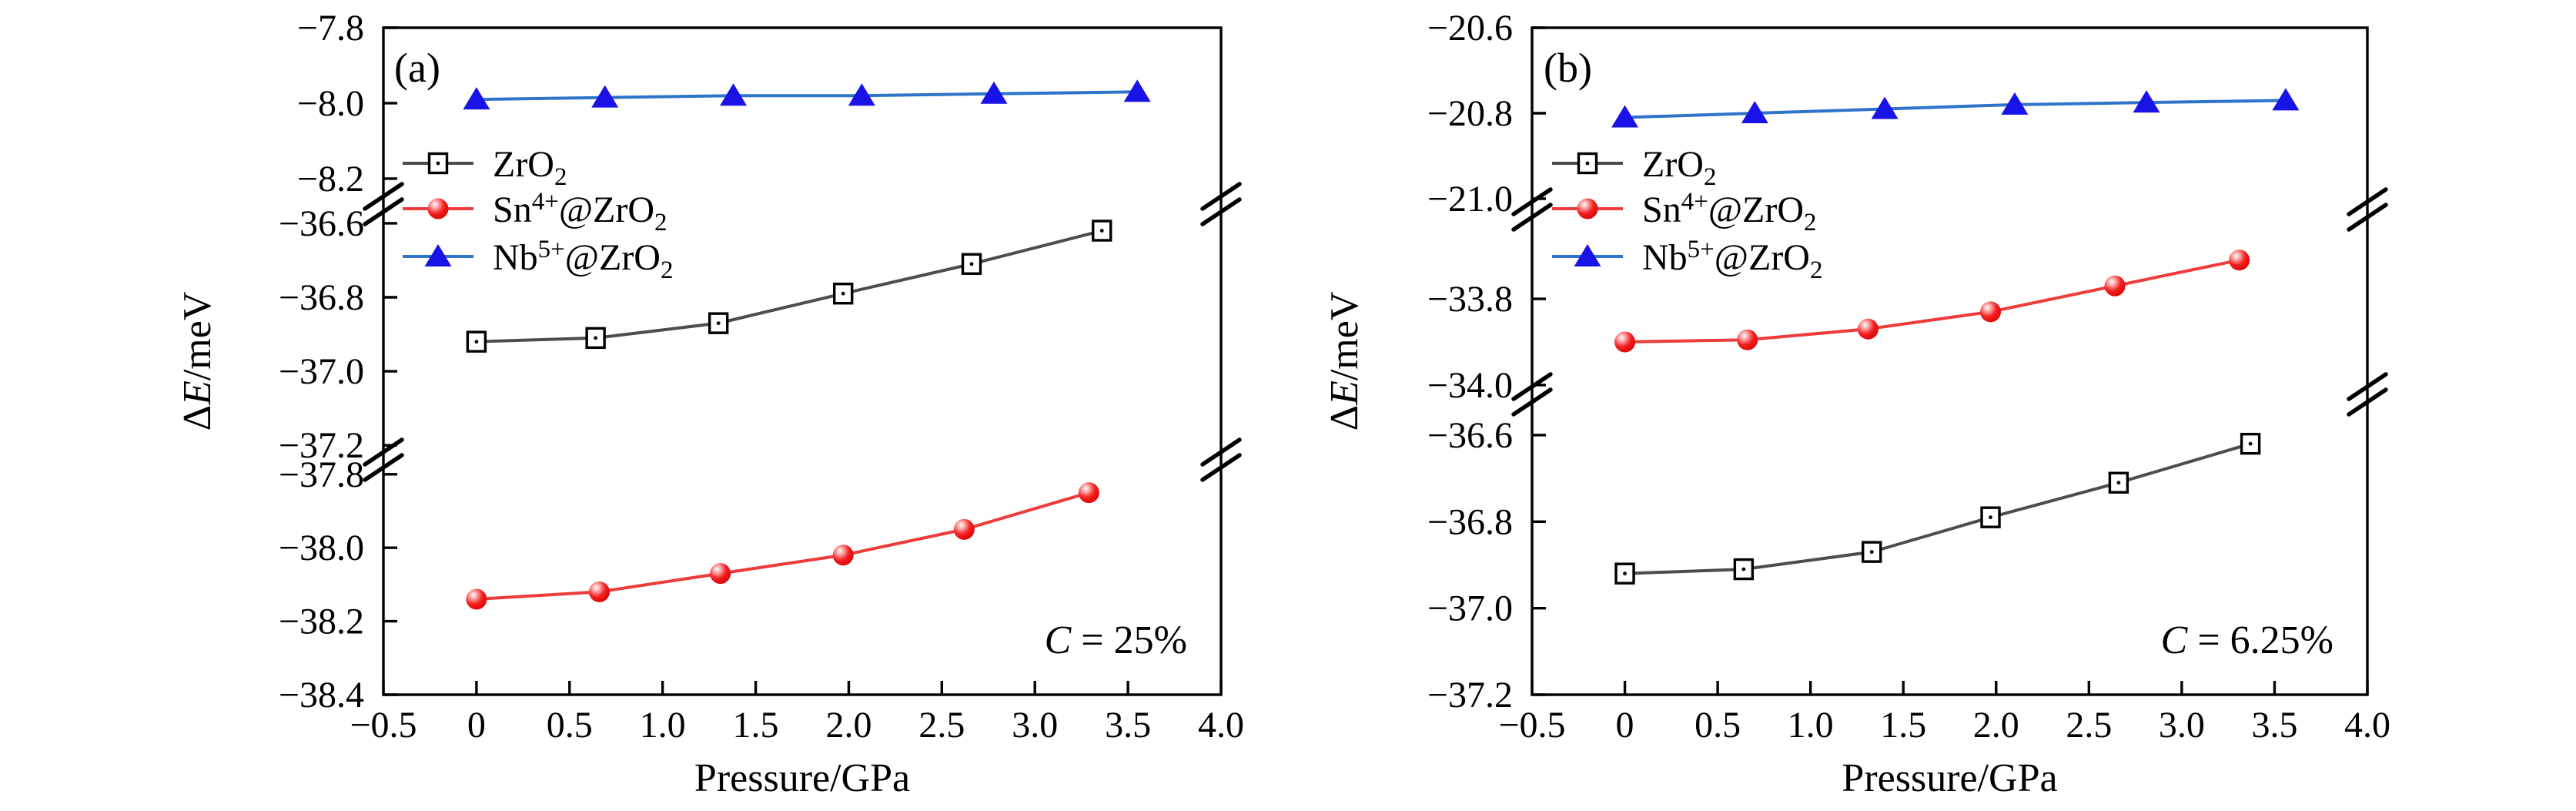  What do you see at coordinates (583, 260) in the screenshot?
I see `legend-label-nb5-zro2: Nb5+@ZrO2` at bounding box center [583, 260].